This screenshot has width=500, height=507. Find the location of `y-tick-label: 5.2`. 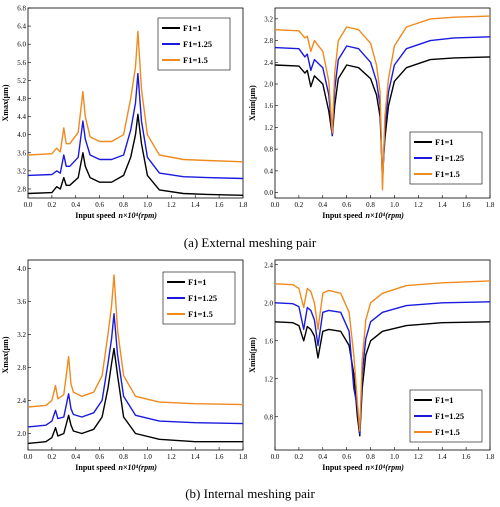

y-tick-label: 5.2 is located at coordinates (21, 81).